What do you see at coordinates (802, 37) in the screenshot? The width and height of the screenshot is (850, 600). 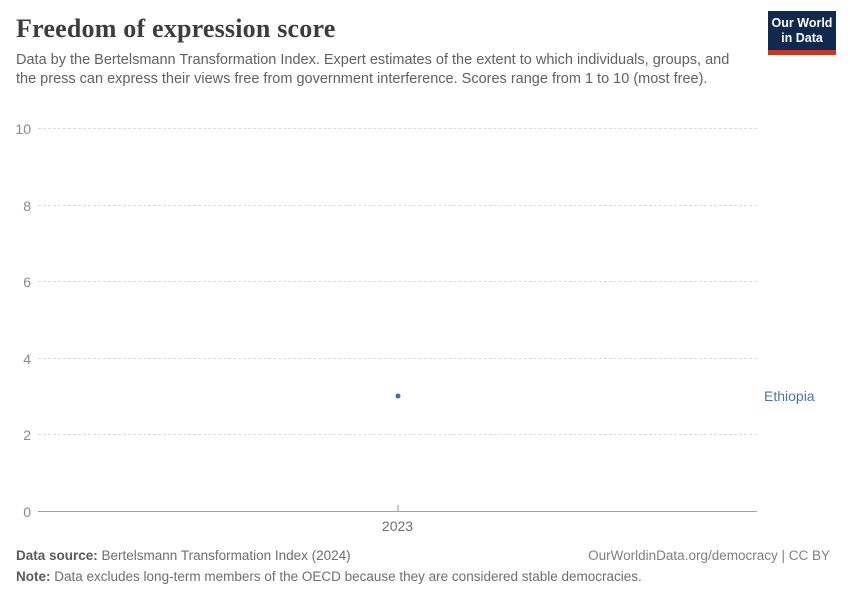 I see `owid-logo-line2: in Data` at bounding box center [802, 37].